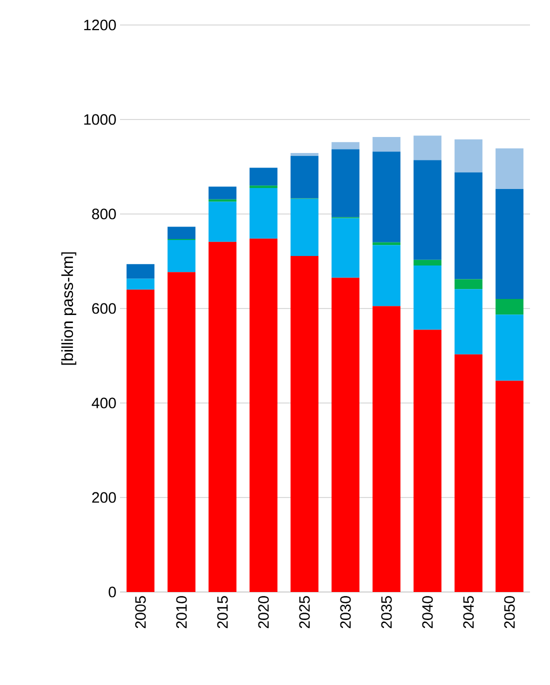 Image resolution: width=550 pixels, height=685 pixels. Describe the element at coordinates (222, 612) in the screenshot. I see `x-tick-label: 2015` at that location.